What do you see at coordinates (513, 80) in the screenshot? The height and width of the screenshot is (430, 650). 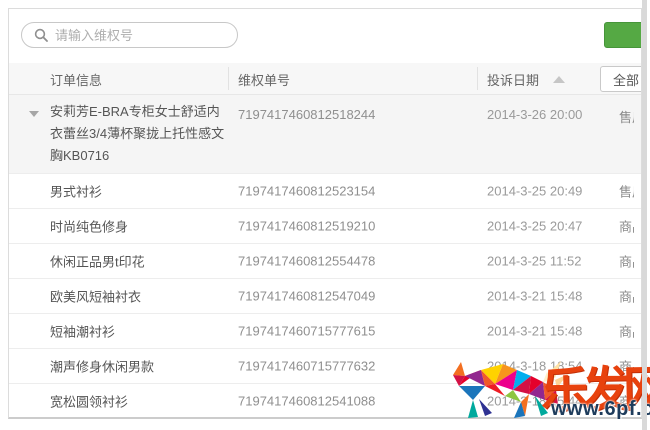 I see `complaint-date-label: 投诉日期` at bounding box center [513, 80].